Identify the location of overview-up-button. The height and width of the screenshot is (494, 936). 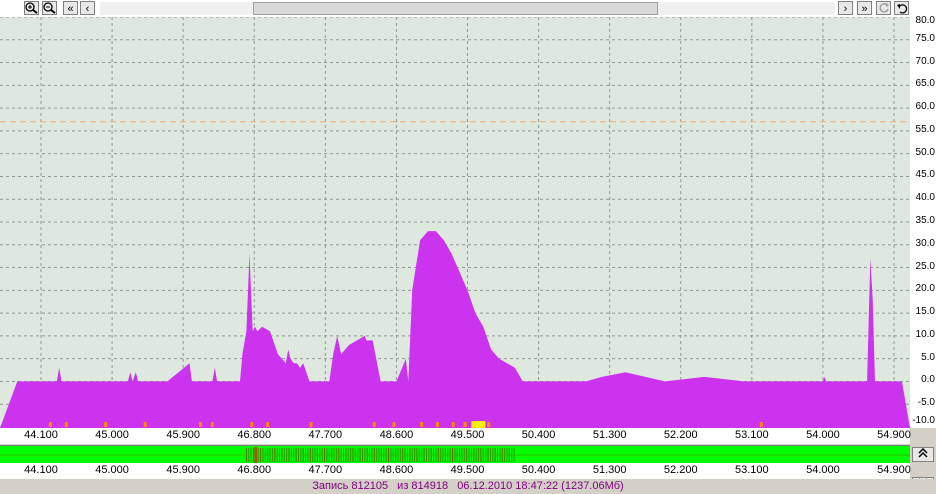
(923, 454).